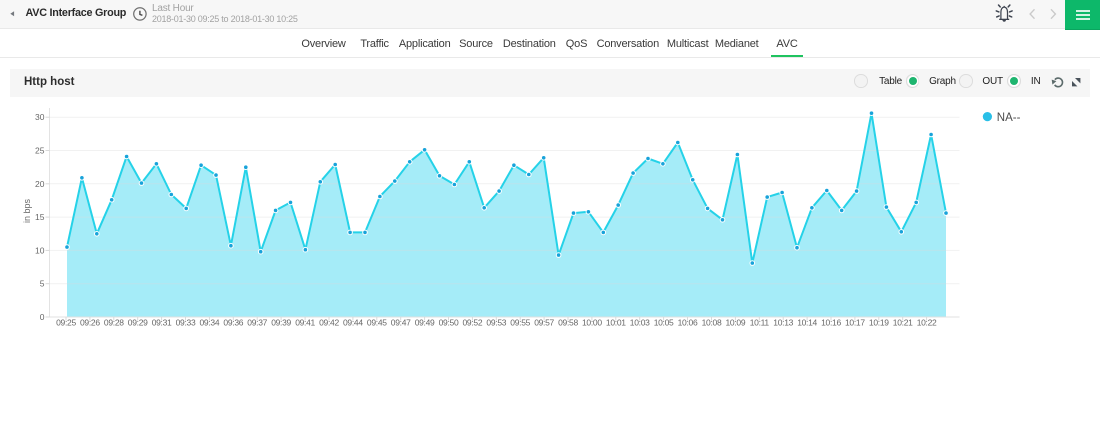  What do you see at coordinates (1009, 118) in the screenshot?
I see `svg-text: NA--` at bounding box center [1009, 118].